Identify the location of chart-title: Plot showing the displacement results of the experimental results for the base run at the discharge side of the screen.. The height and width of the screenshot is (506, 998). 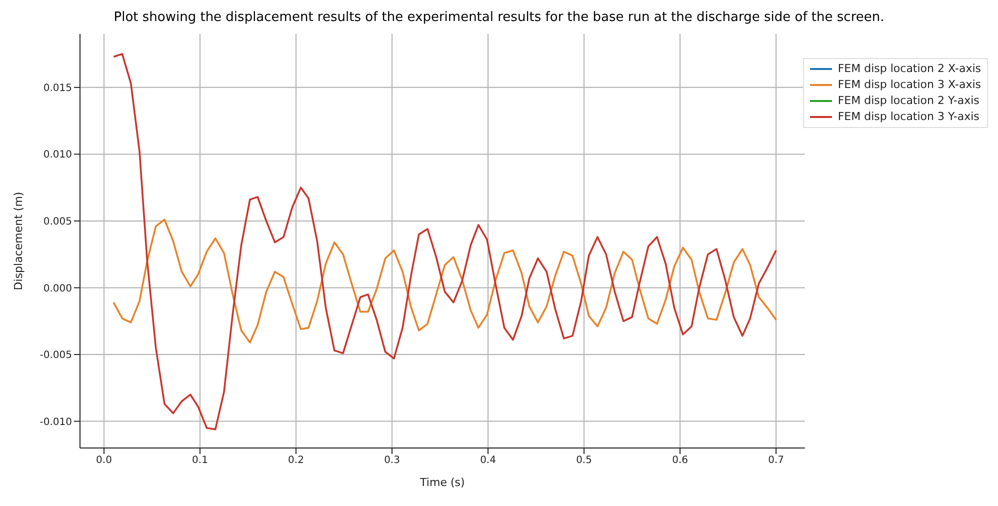
(499, 18).